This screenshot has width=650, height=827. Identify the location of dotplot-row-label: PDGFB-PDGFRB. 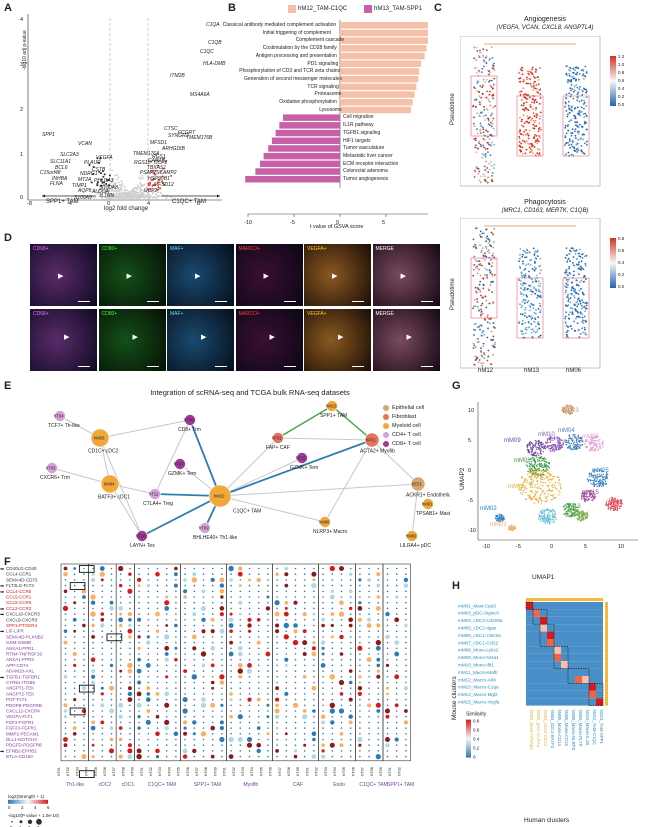
(24, 705).